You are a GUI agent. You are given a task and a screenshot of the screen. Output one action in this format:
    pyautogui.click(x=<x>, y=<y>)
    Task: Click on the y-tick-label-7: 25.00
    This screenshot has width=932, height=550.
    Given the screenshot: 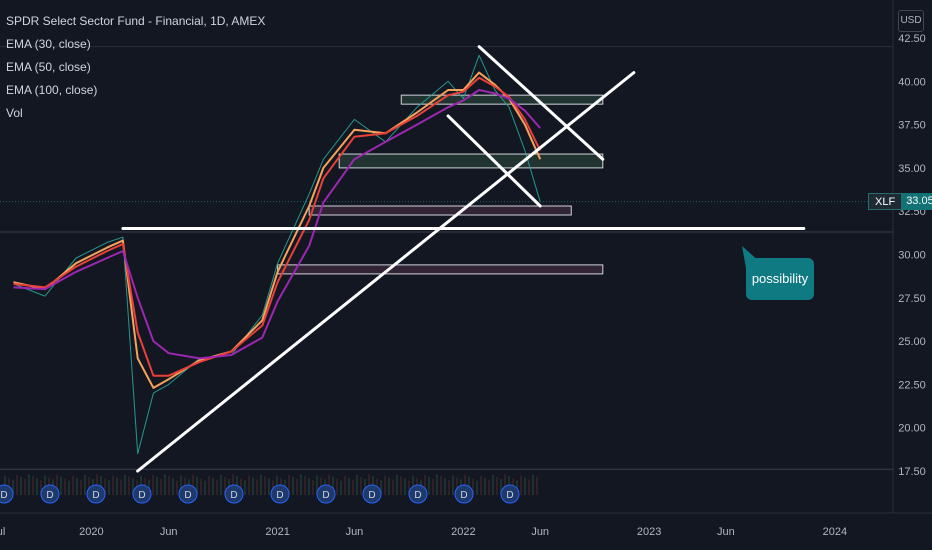 What is the action you would take?
    pyautogui.click(x=912, y=342)
    